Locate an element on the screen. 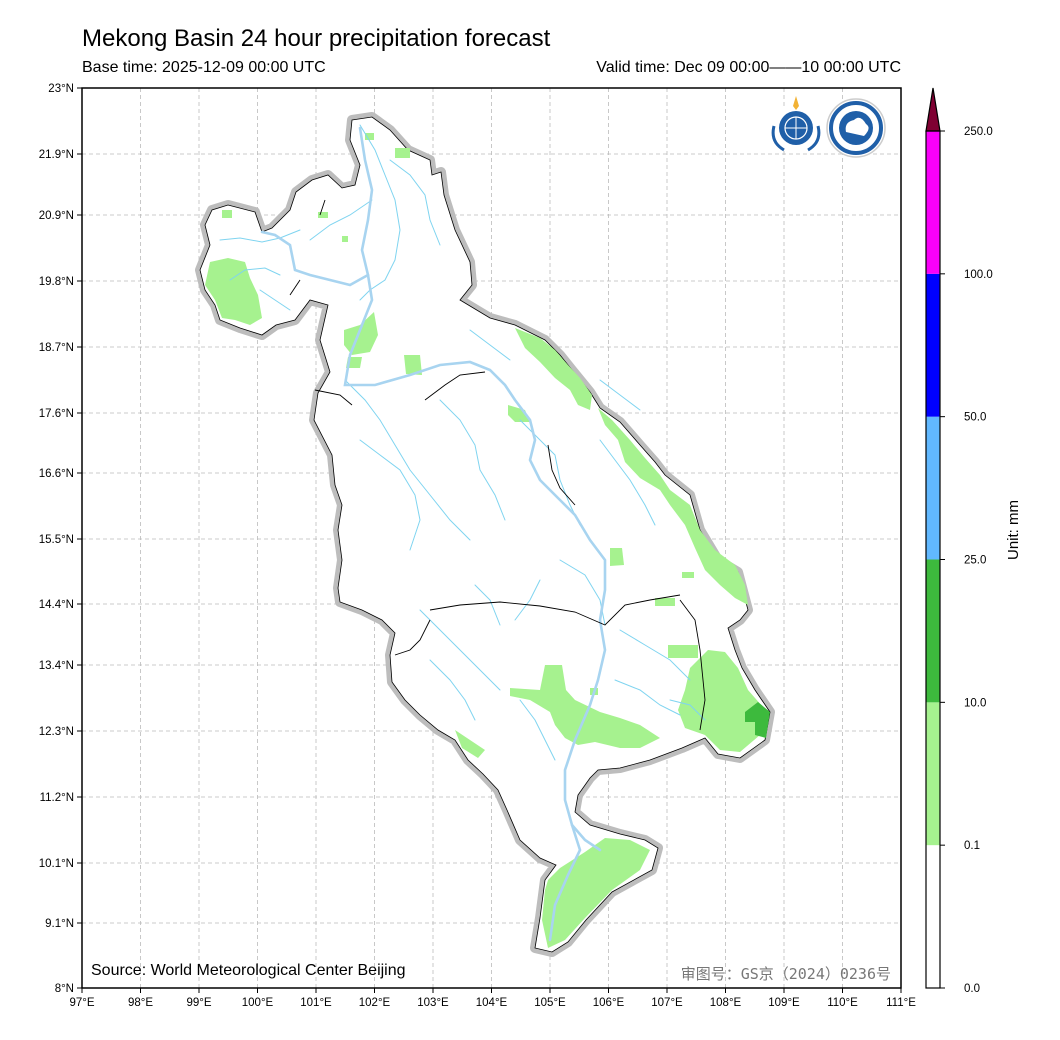 The image size is (1060, 1040). colorbar-level-label: 0.1 is located at coordinates (972, 846).